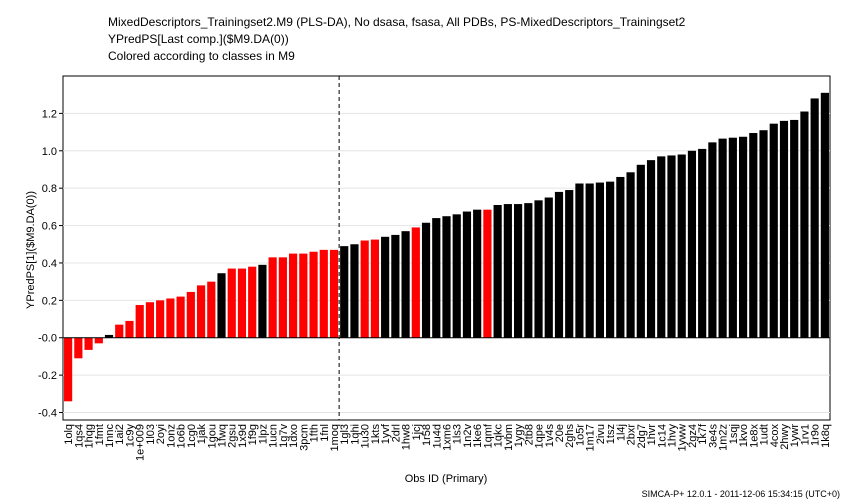 This screenshot has width=848, height=504. What do you see at coordinates (540, 436) in the screenshot?
I see `x-tick-label: 1qpe` at bounding box center [540, 436].